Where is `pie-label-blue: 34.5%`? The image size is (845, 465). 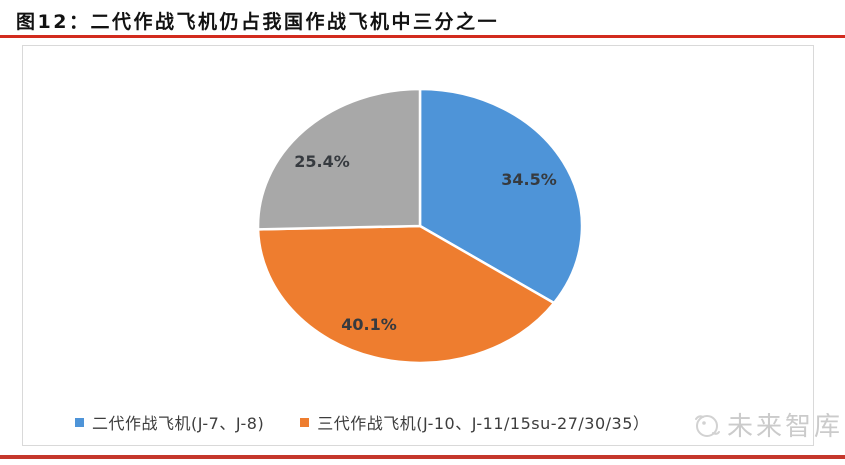 pie-label-blue: 34.5% is located at coordinates (529, 179).